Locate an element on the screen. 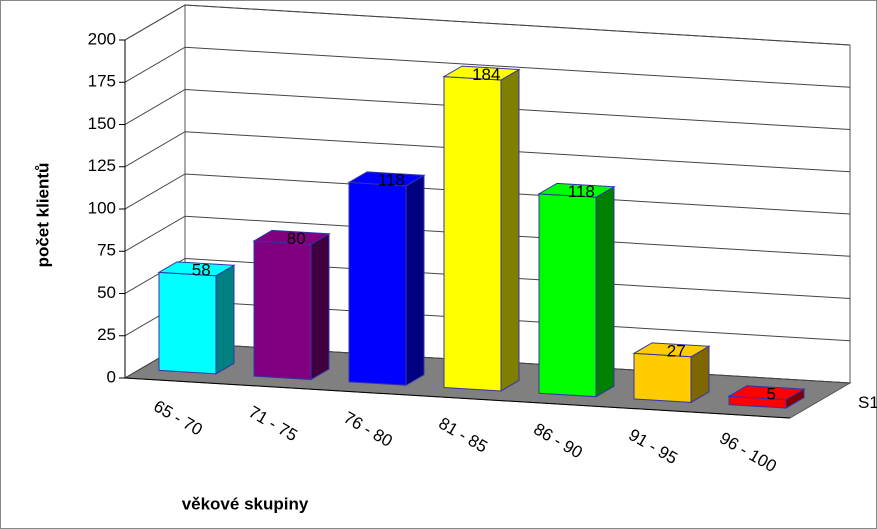  value-label: 5 is located at coordinates (771, 393).